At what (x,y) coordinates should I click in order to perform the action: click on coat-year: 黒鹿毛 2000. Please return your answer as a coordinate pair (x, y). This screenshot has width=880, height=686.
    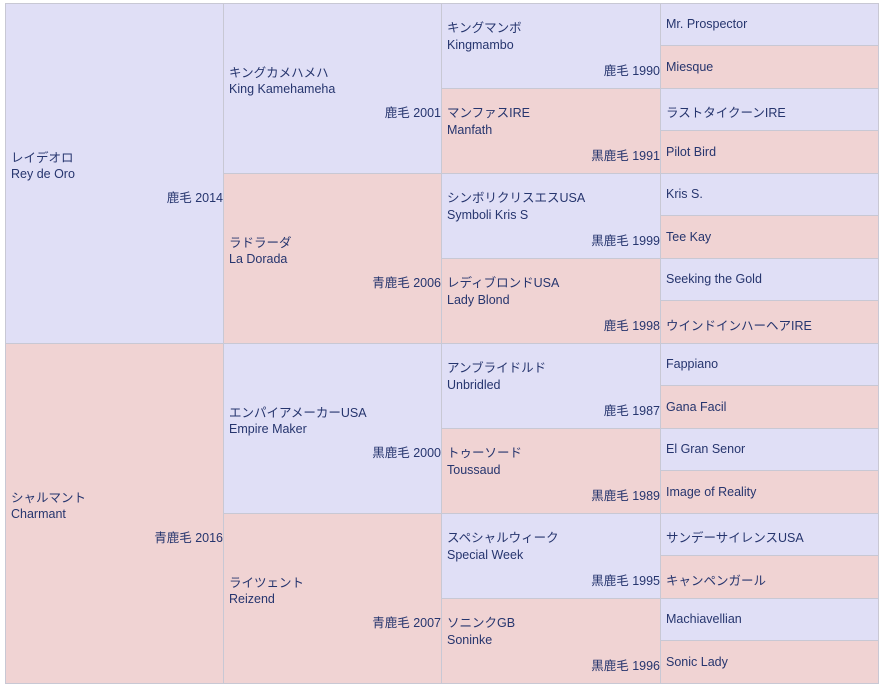
    Looking at the image, I should click on (406, 453).